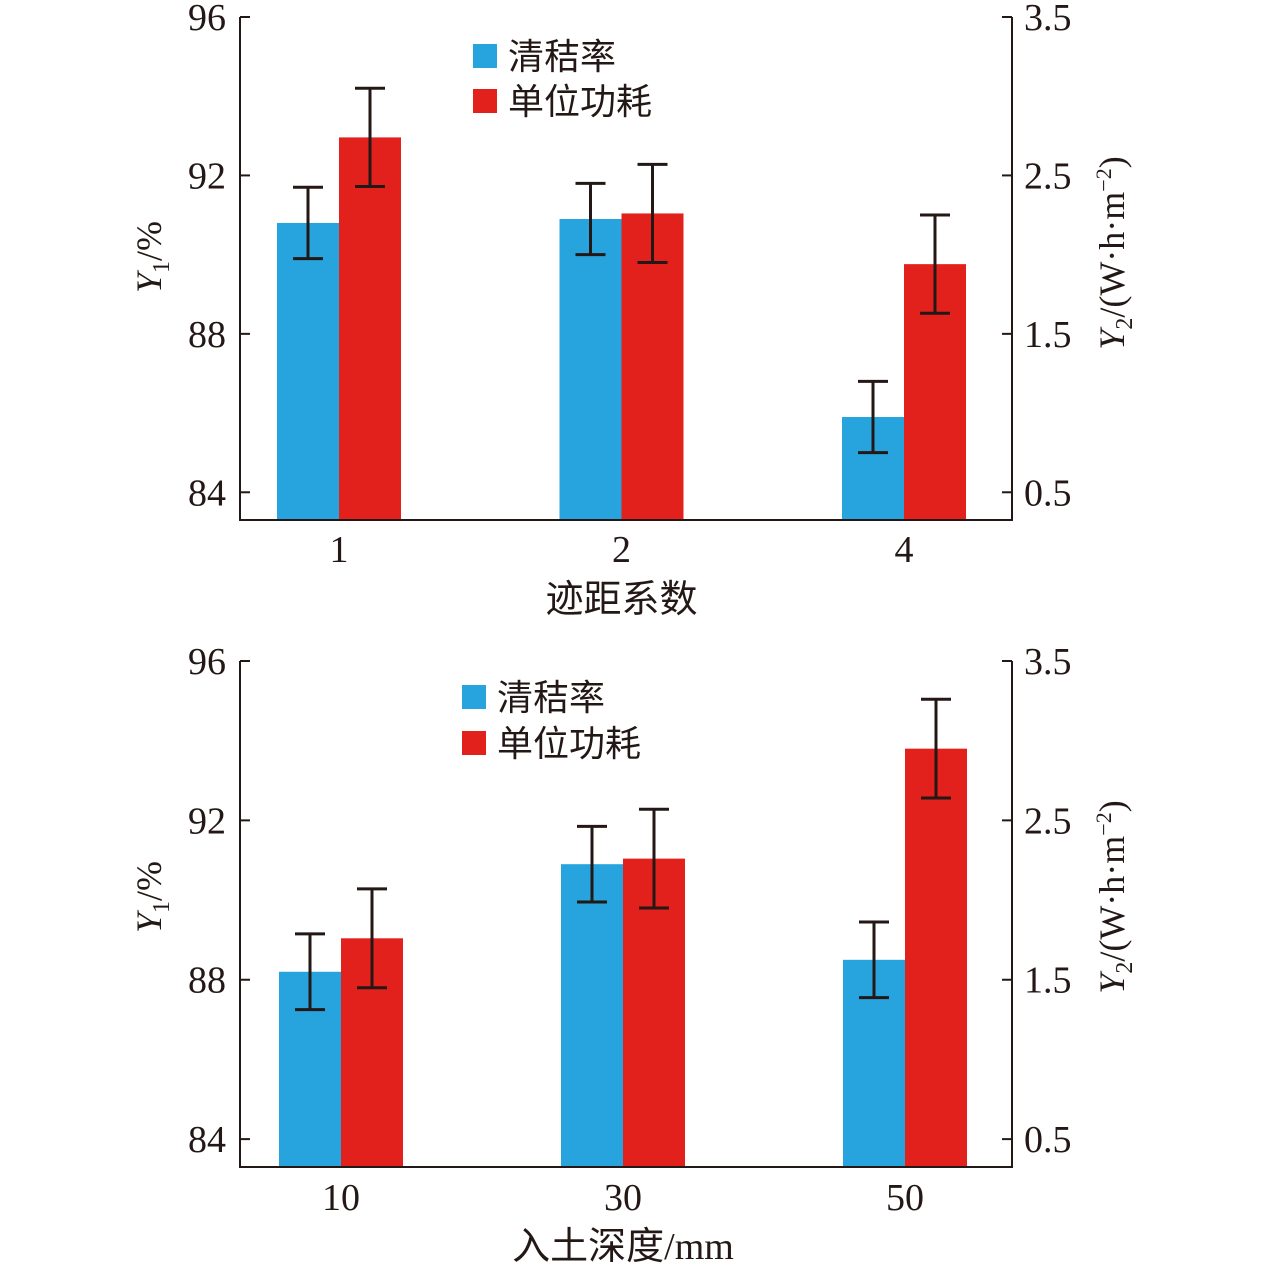 The height and width of the screenshot is (1275, 1276). What do you see at coordinates (621, 550) in the screenshot?
I see `x-tick-label: 2` at bounding box center [621, 550].